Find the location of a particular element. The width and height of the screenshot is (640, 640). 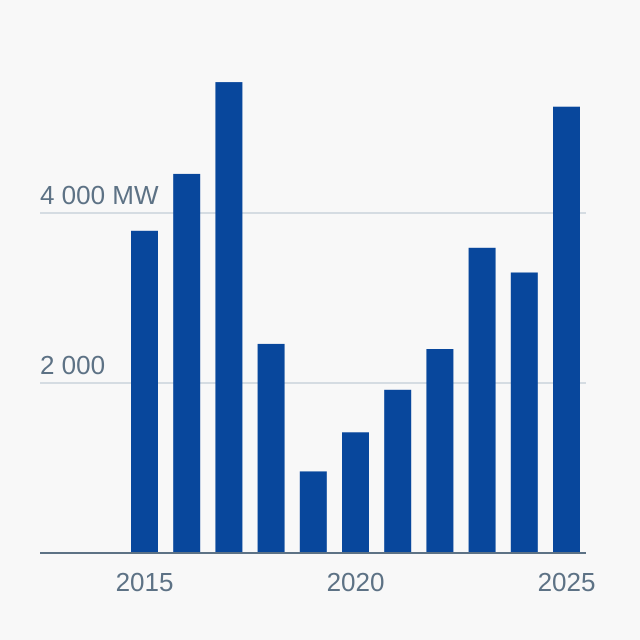

bar-2019 is located at coordinates (313, 512).